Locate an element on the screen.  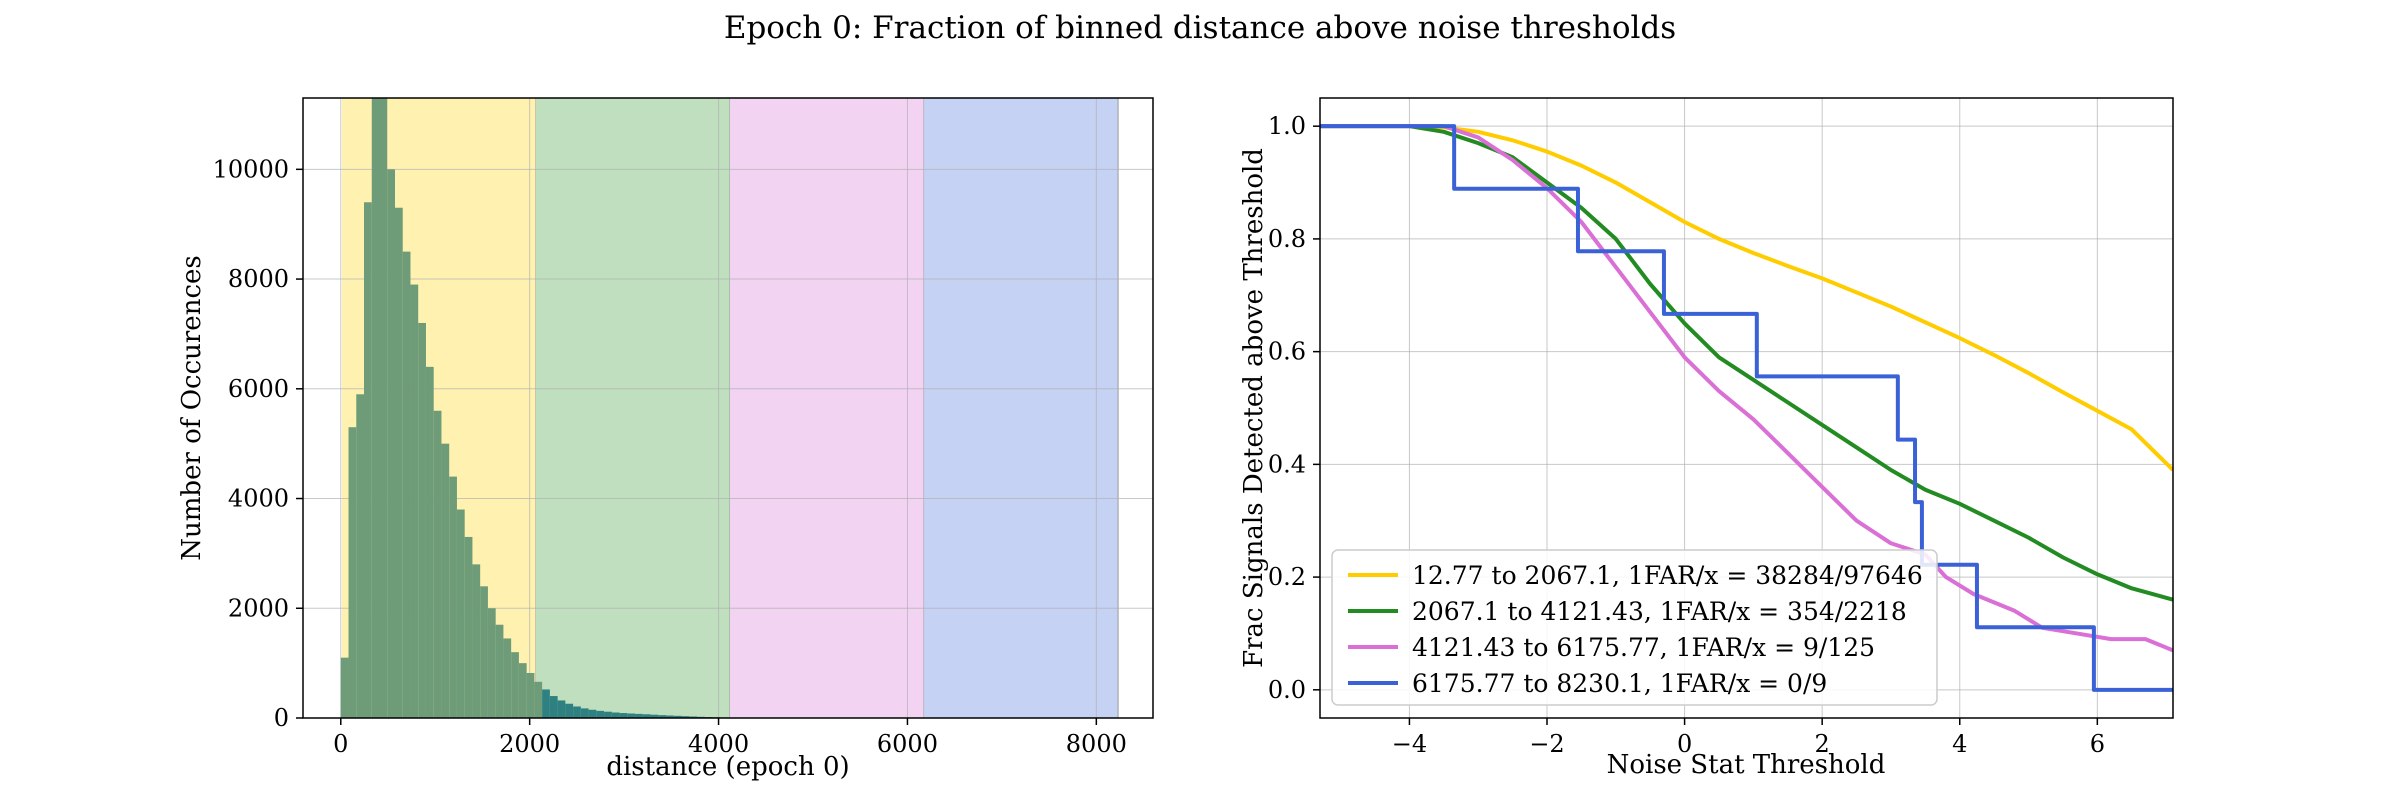
detection-x-tick-label: −2 is located at coordinates (1546, 744).